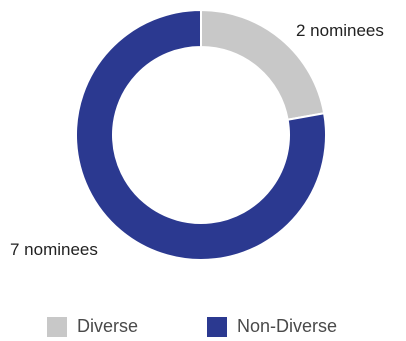  What do you see at coordinates (287, 326) in the screenshot?
I see `legend-label-non-diverse: Non-Diverse` at bounding box center [287, 326].